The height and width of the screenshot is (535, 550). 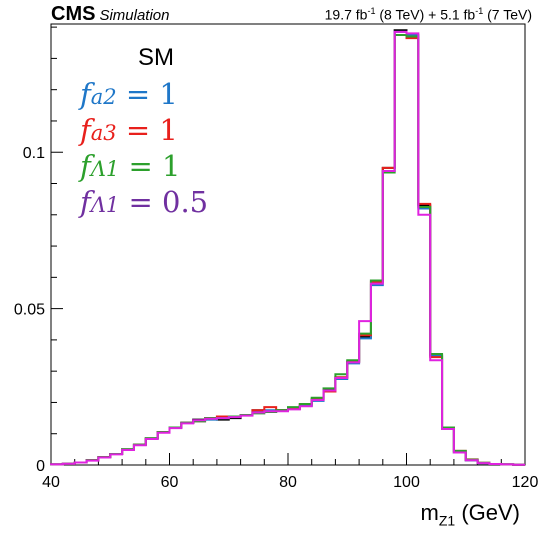 I want to click on cms-title: CMS, so click(x=73, y=14).